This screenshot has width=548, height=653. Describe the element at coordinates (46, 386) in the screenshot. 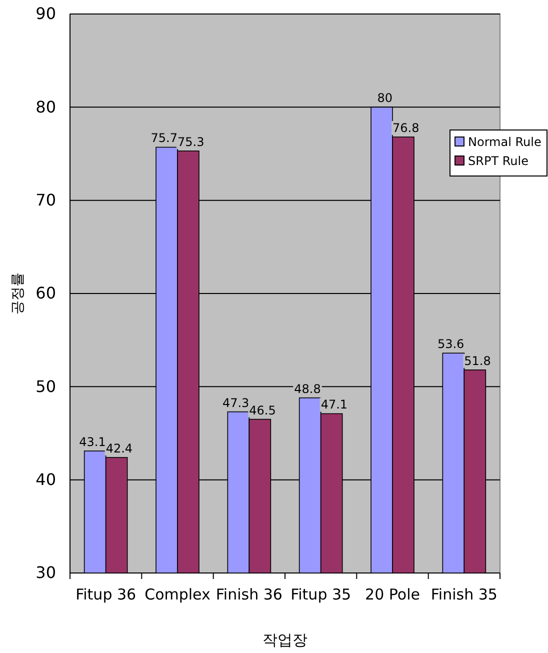

I see `y-tick-label: 50` at that location.